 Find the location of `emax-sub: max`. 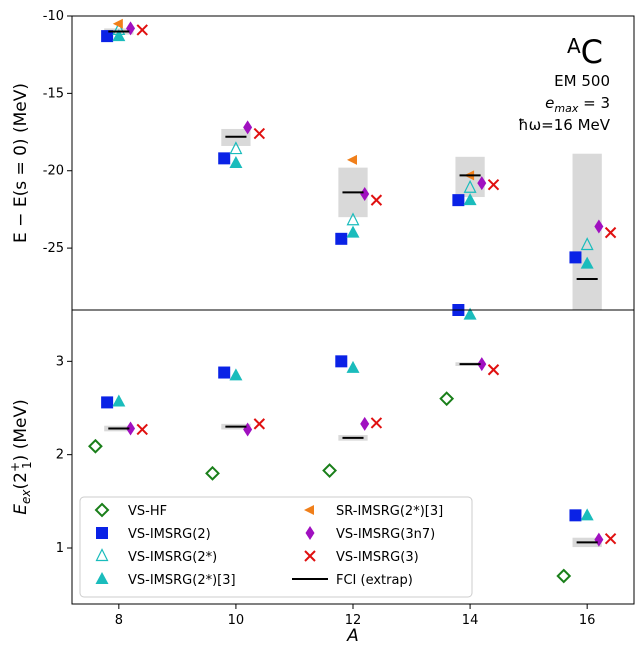

emax-sub: max is located at coordinates (566, 108).